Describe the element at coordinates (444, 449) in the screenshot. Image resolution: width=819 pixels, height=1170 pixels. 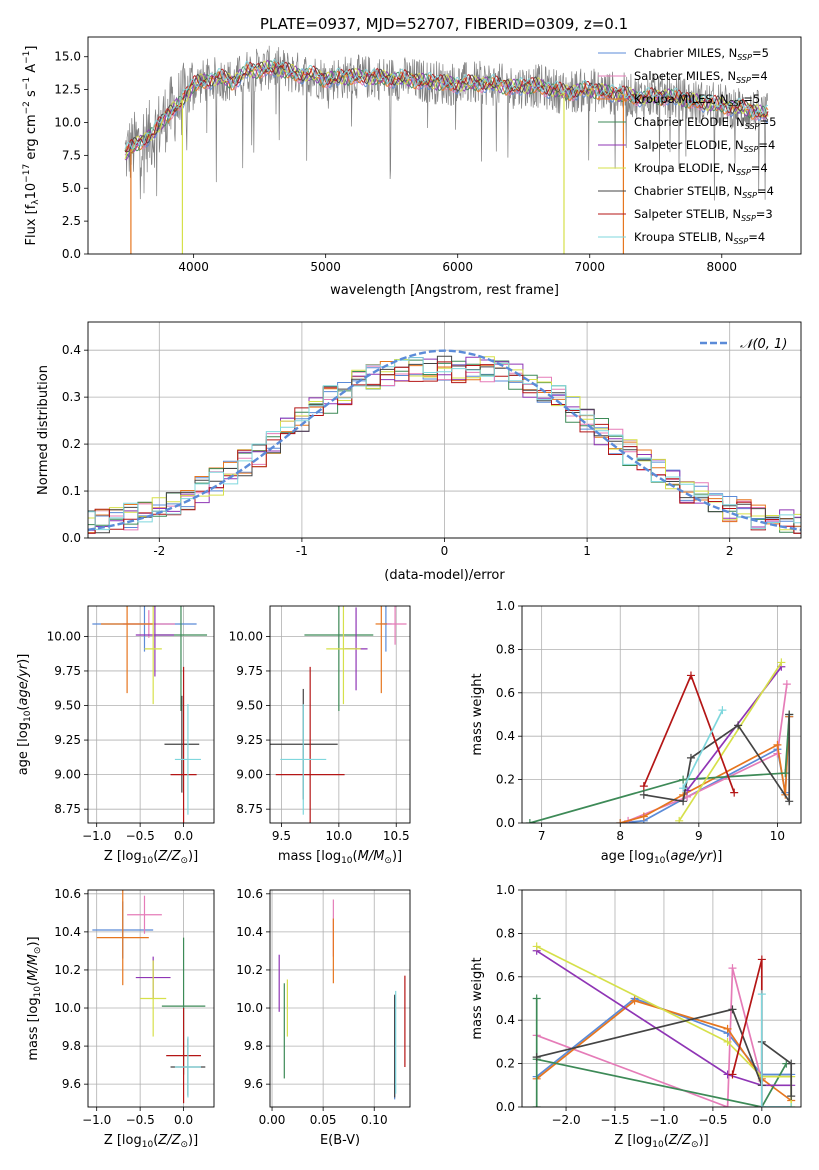
I see `histogram-s1` at that location.